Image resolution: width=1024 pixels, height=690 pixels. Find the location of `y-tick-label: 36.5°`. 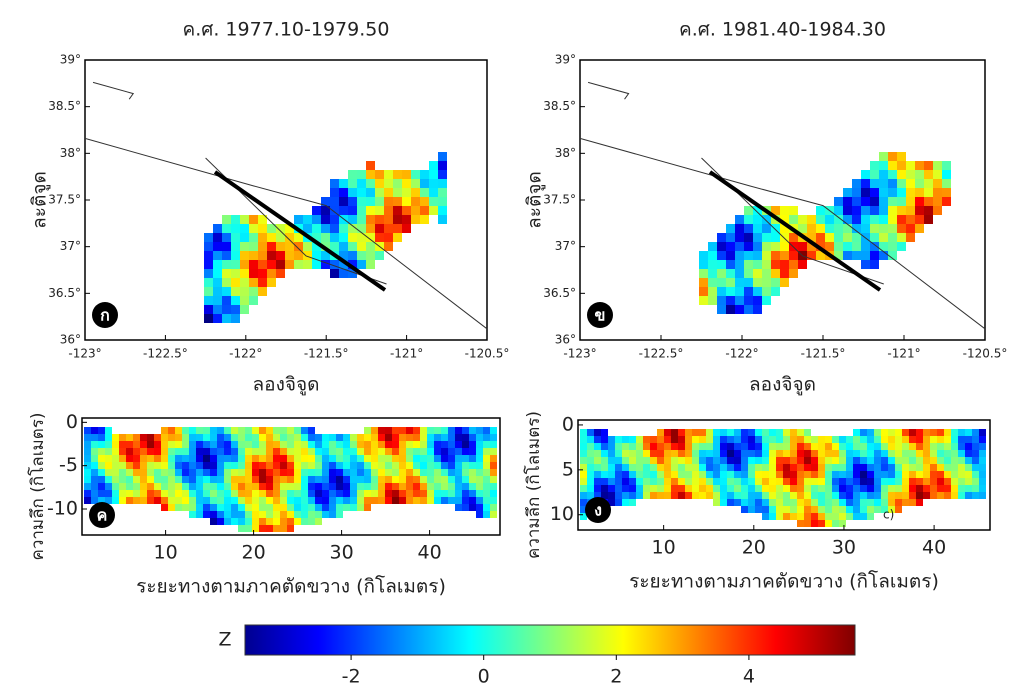

y-tick-label: 36.5° is located at coordinates (559, 293).